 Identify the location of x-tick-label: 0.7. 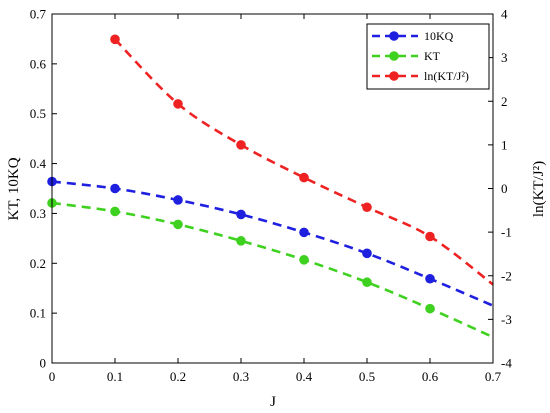
(493, 376).